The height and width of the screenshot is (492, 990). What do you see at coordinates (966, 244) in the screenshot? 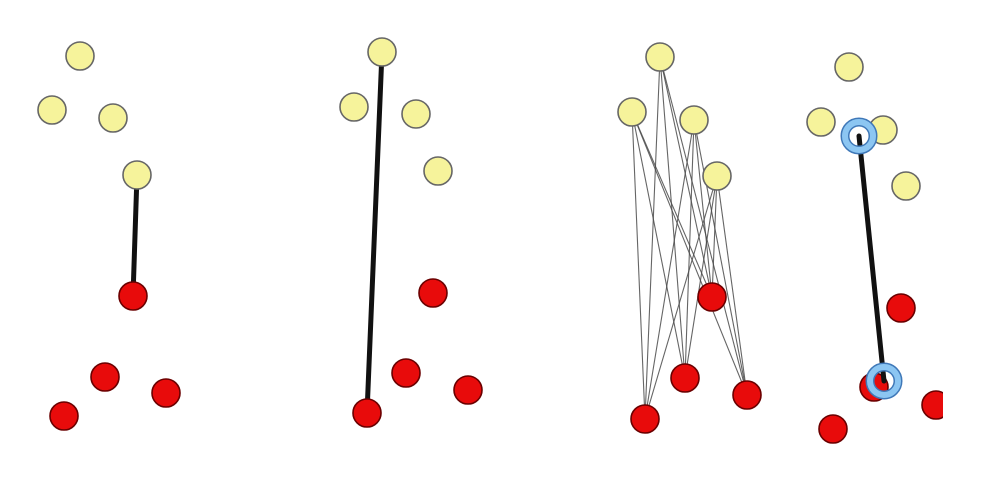
I see `edge-mask` at bounding box center [966, 244].